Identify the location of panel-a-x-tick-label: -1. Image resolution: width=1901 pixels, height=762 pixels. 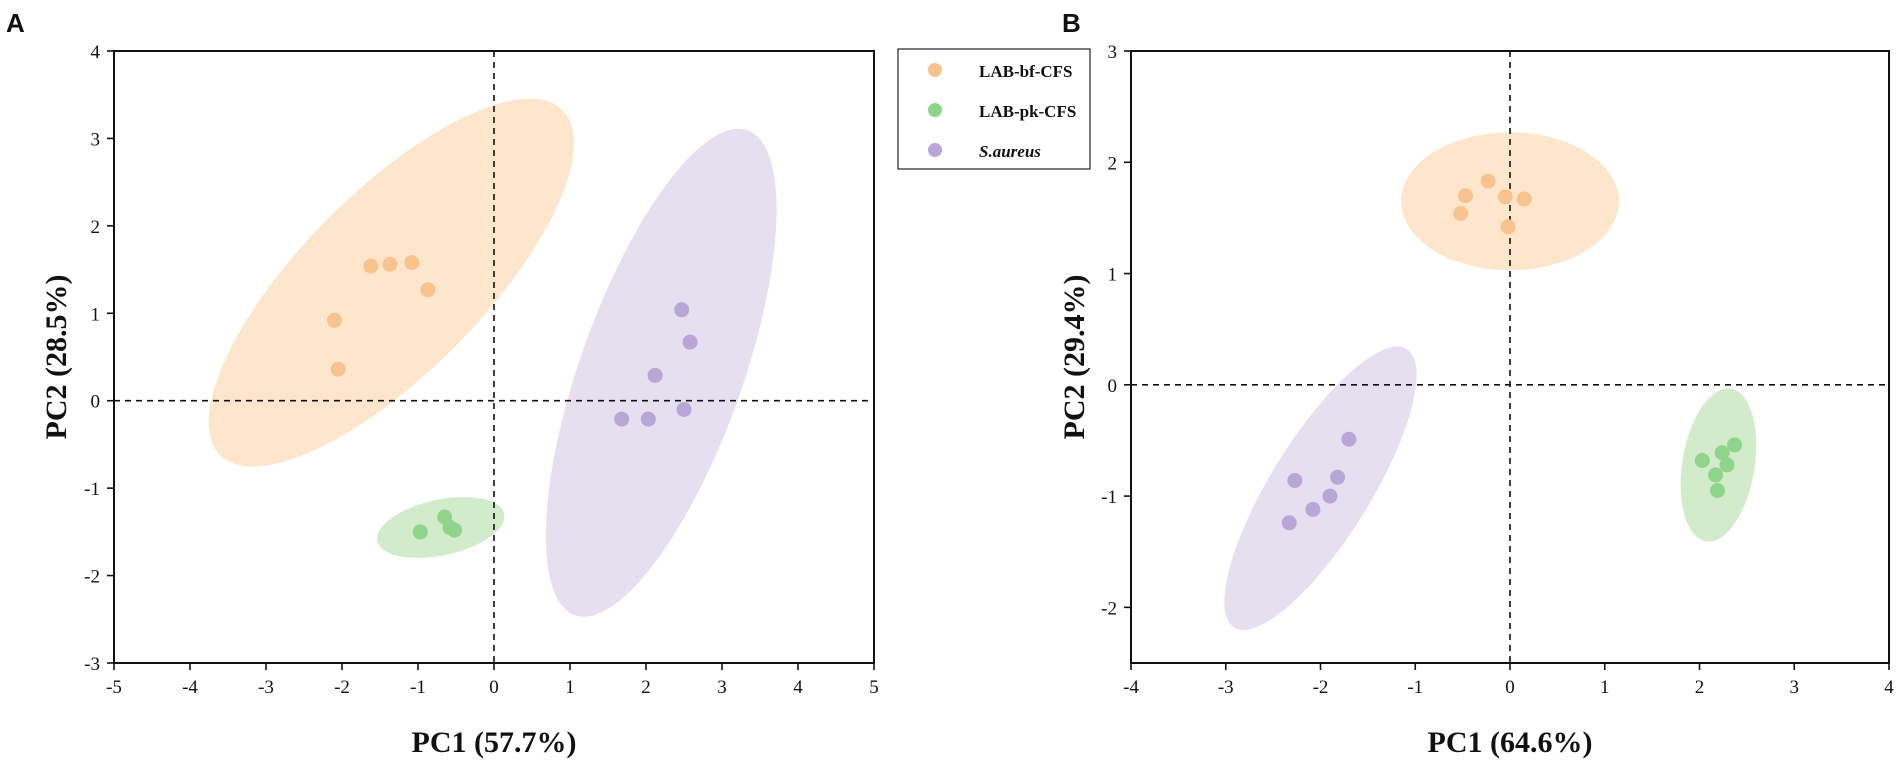
(418, 687).